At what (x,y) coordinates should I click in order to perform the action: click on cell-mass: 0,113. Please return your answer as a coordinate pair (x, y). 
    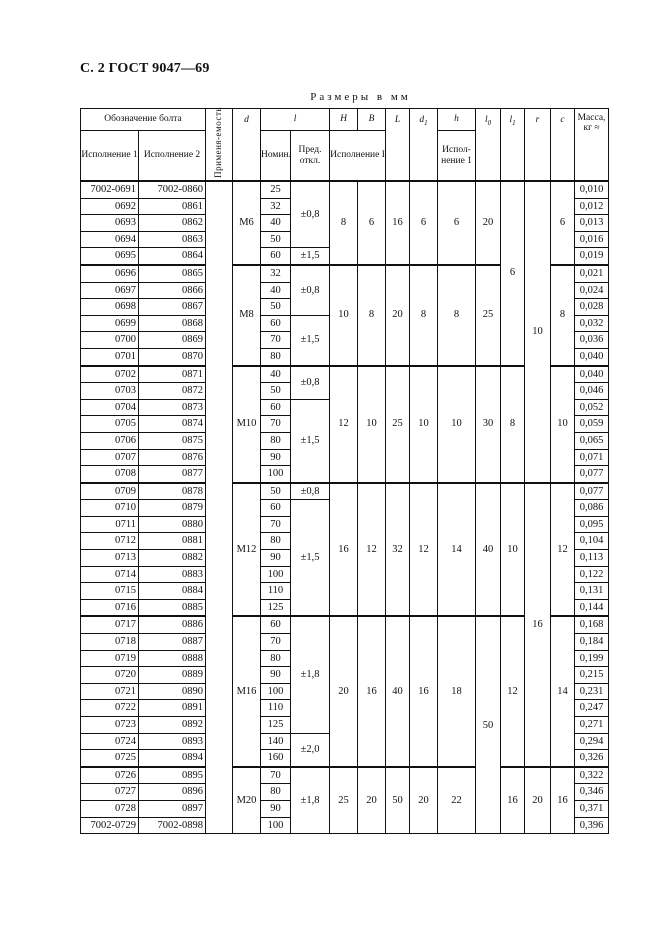
    Looking at the image, I should click on (592, 558).